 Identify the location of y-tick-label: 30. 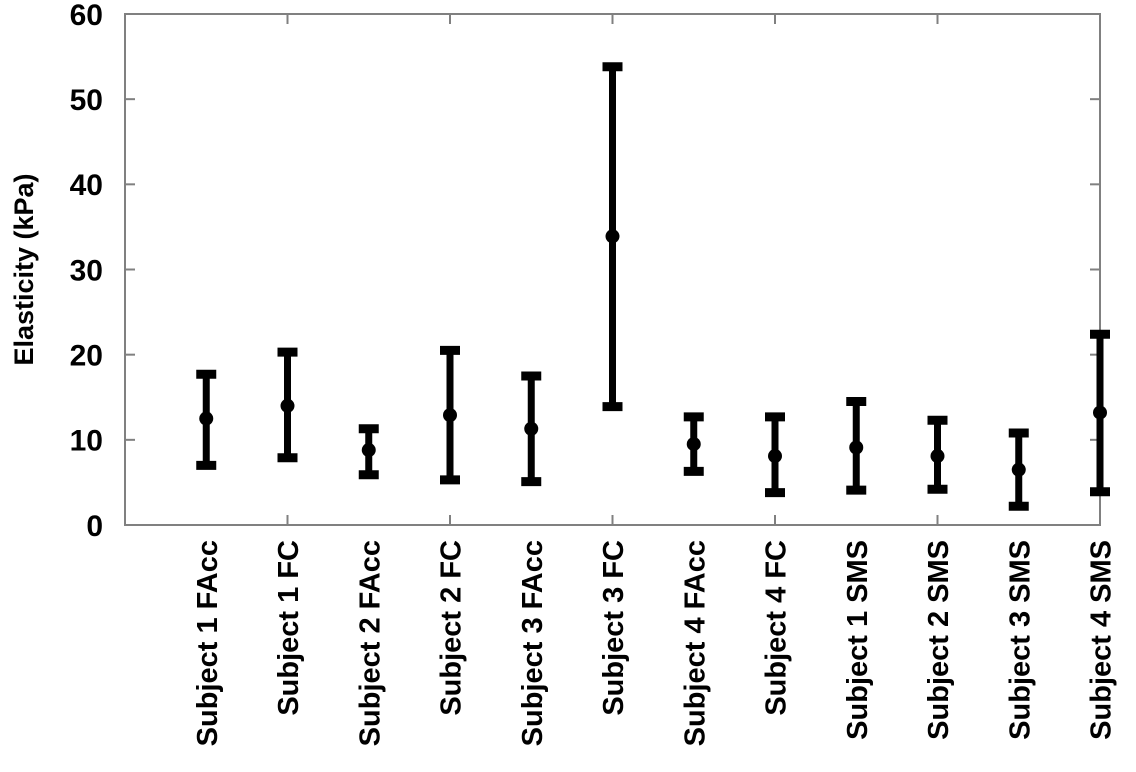
(86, 270).